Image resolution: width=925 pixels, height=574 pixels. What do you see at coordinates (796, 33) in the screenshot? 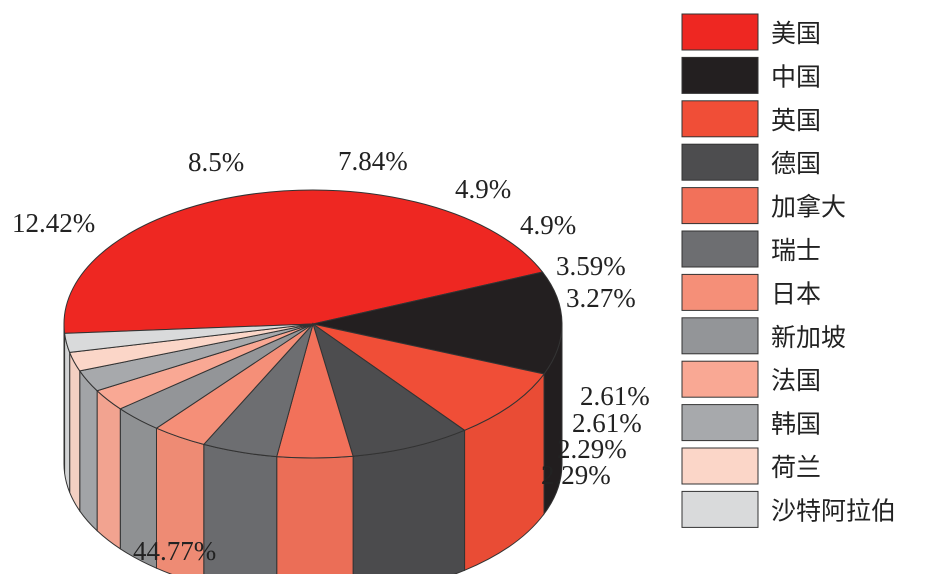
I see `legend-label: 美国` at bounding box center [796, 33].